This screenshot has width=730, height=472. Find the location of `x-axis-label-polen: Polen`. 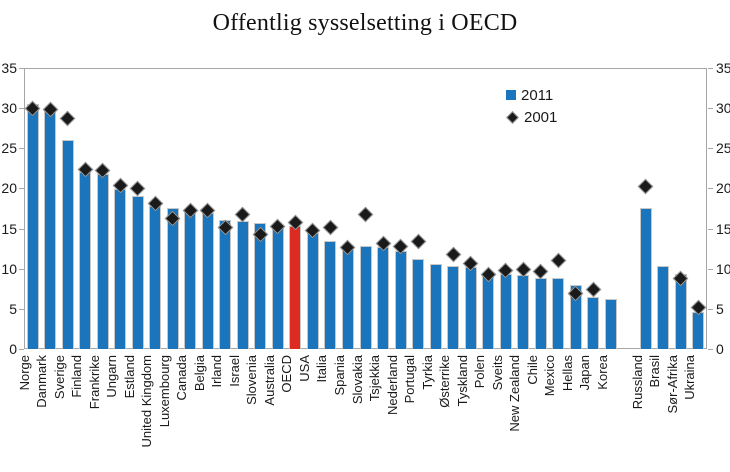

x-axis-label-polen: Polen is located at coordinates (480, 372).